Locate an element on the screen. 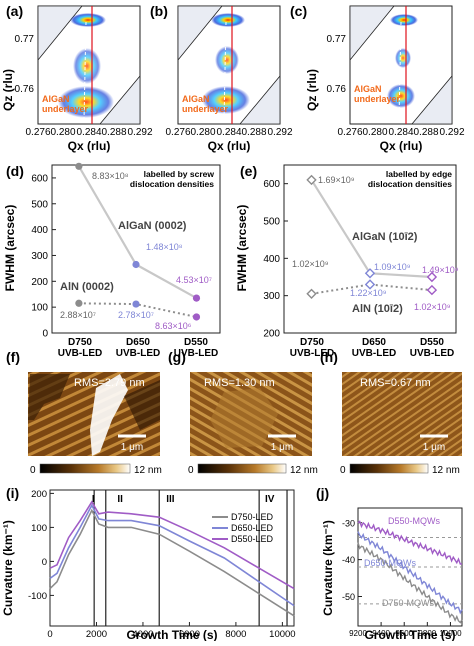 Image resolution: width=474 pixels, height=646 pixels. i-legend-label-2: D550-LED is located at coordinates (252, 539).